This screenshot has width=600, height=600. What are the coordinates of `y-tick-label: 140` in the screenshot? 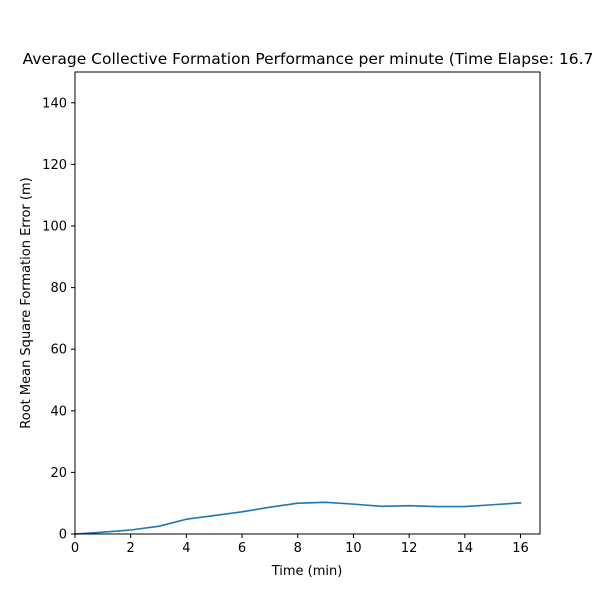 It's located at (54, 103).